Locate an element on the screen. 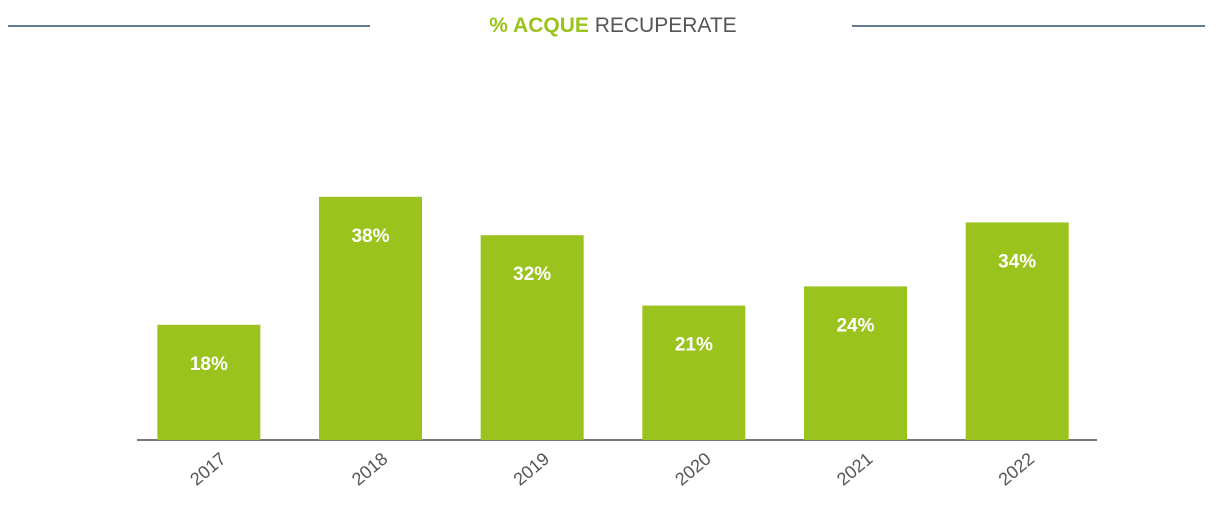  x-tick-label: 2020 is located at coordinates (693, 469).